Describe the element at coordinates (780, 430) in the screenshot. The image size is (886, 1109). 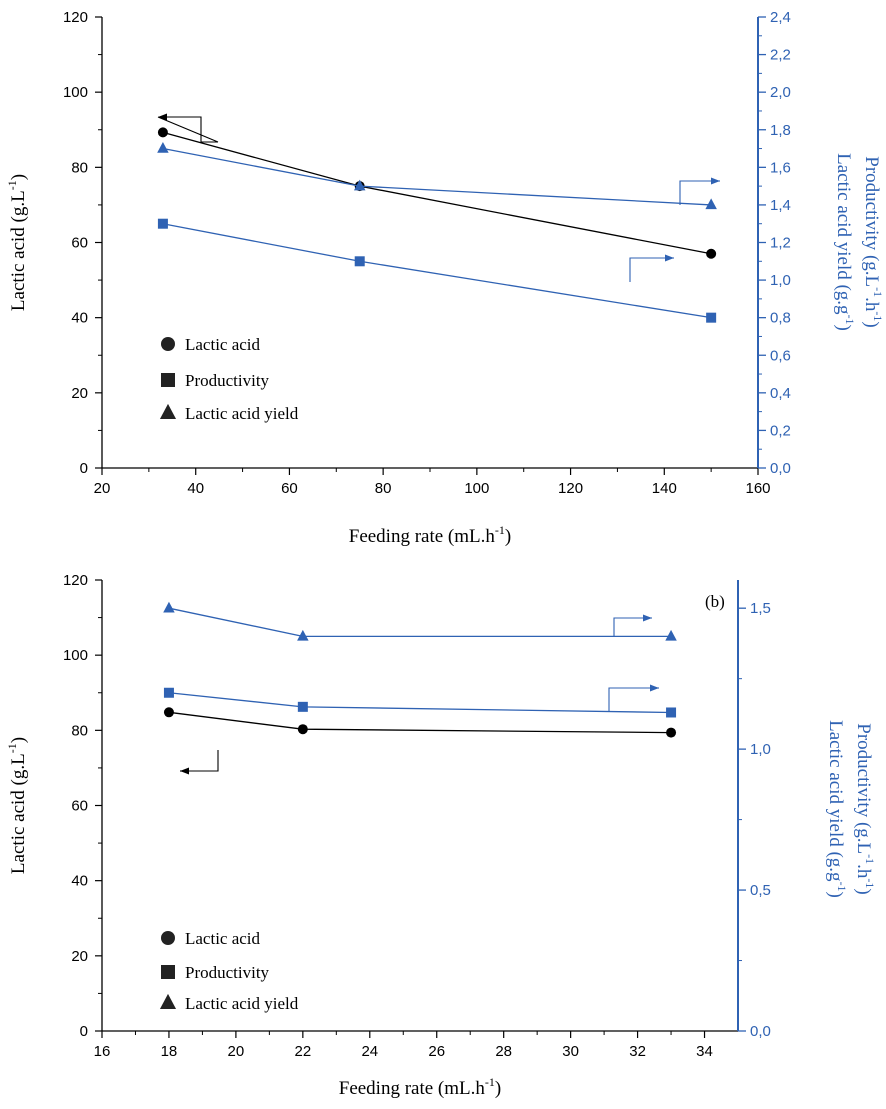
I see `y2-tick-label: 0,2` at that location.